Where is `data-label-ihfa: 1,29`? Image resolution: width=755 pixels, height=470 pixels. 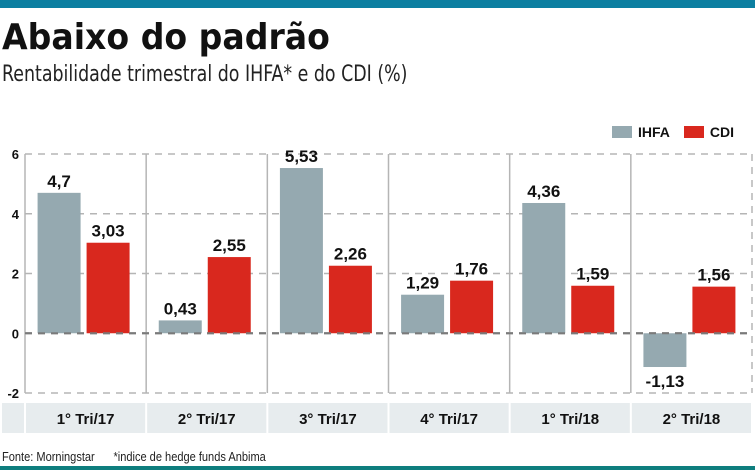
data-label-ihfa: 1,29 is located at coordinates (422, 283).